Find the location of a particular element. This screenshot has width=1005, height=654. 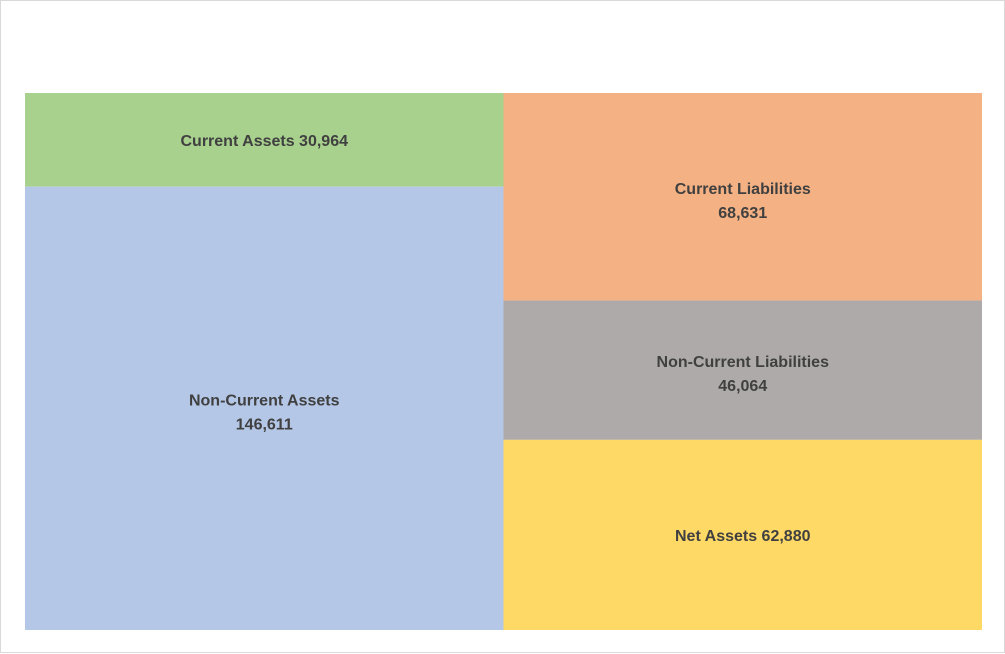

tile-current-assets is located at coordinates (264, 140).